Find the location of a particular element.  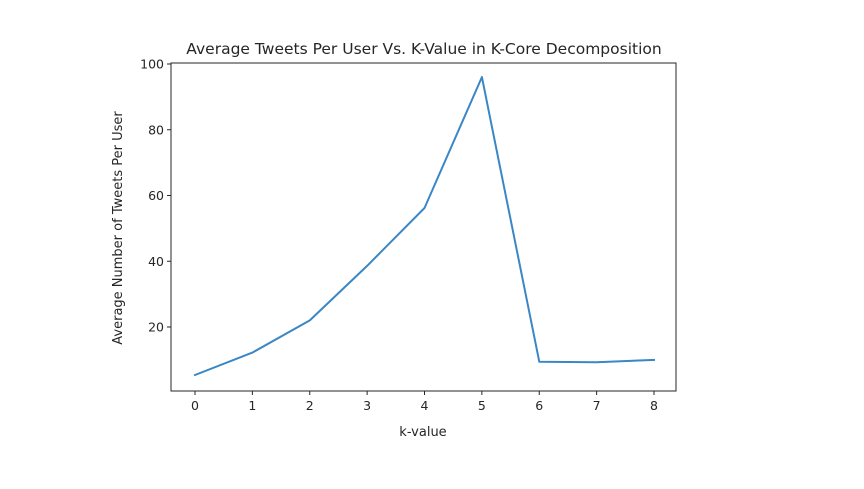

x-tick-label: 0 is located at coordinates (195, 405).